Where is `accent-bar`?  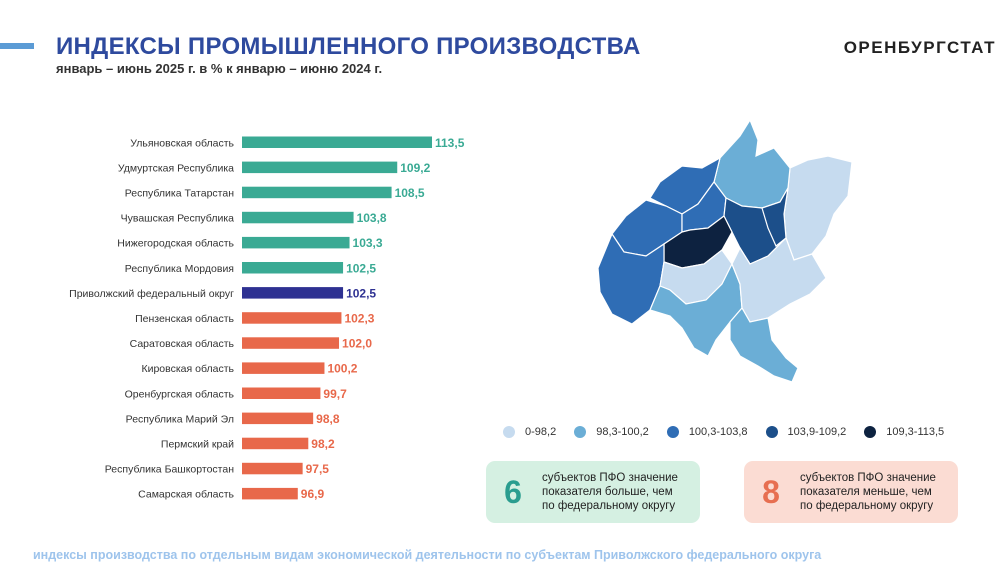
accent-bar is located at coordinates (17, 46).